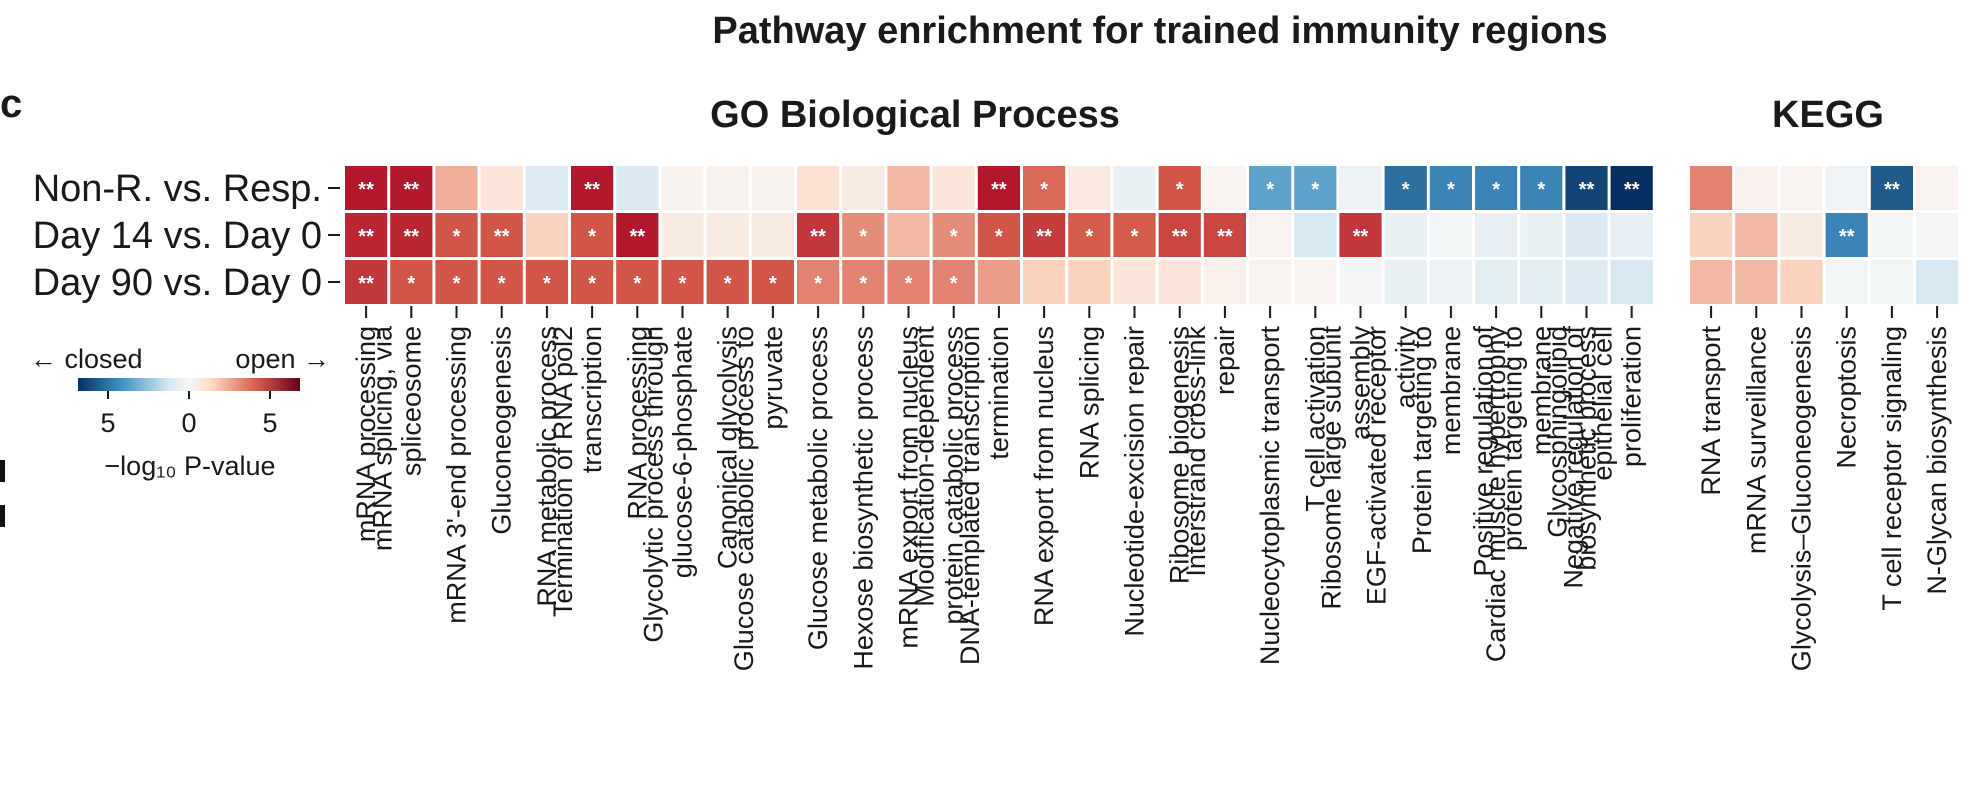 This screenshot has height=800, width=1962. I want to click on colorbar-gradient, so click(189, 384).